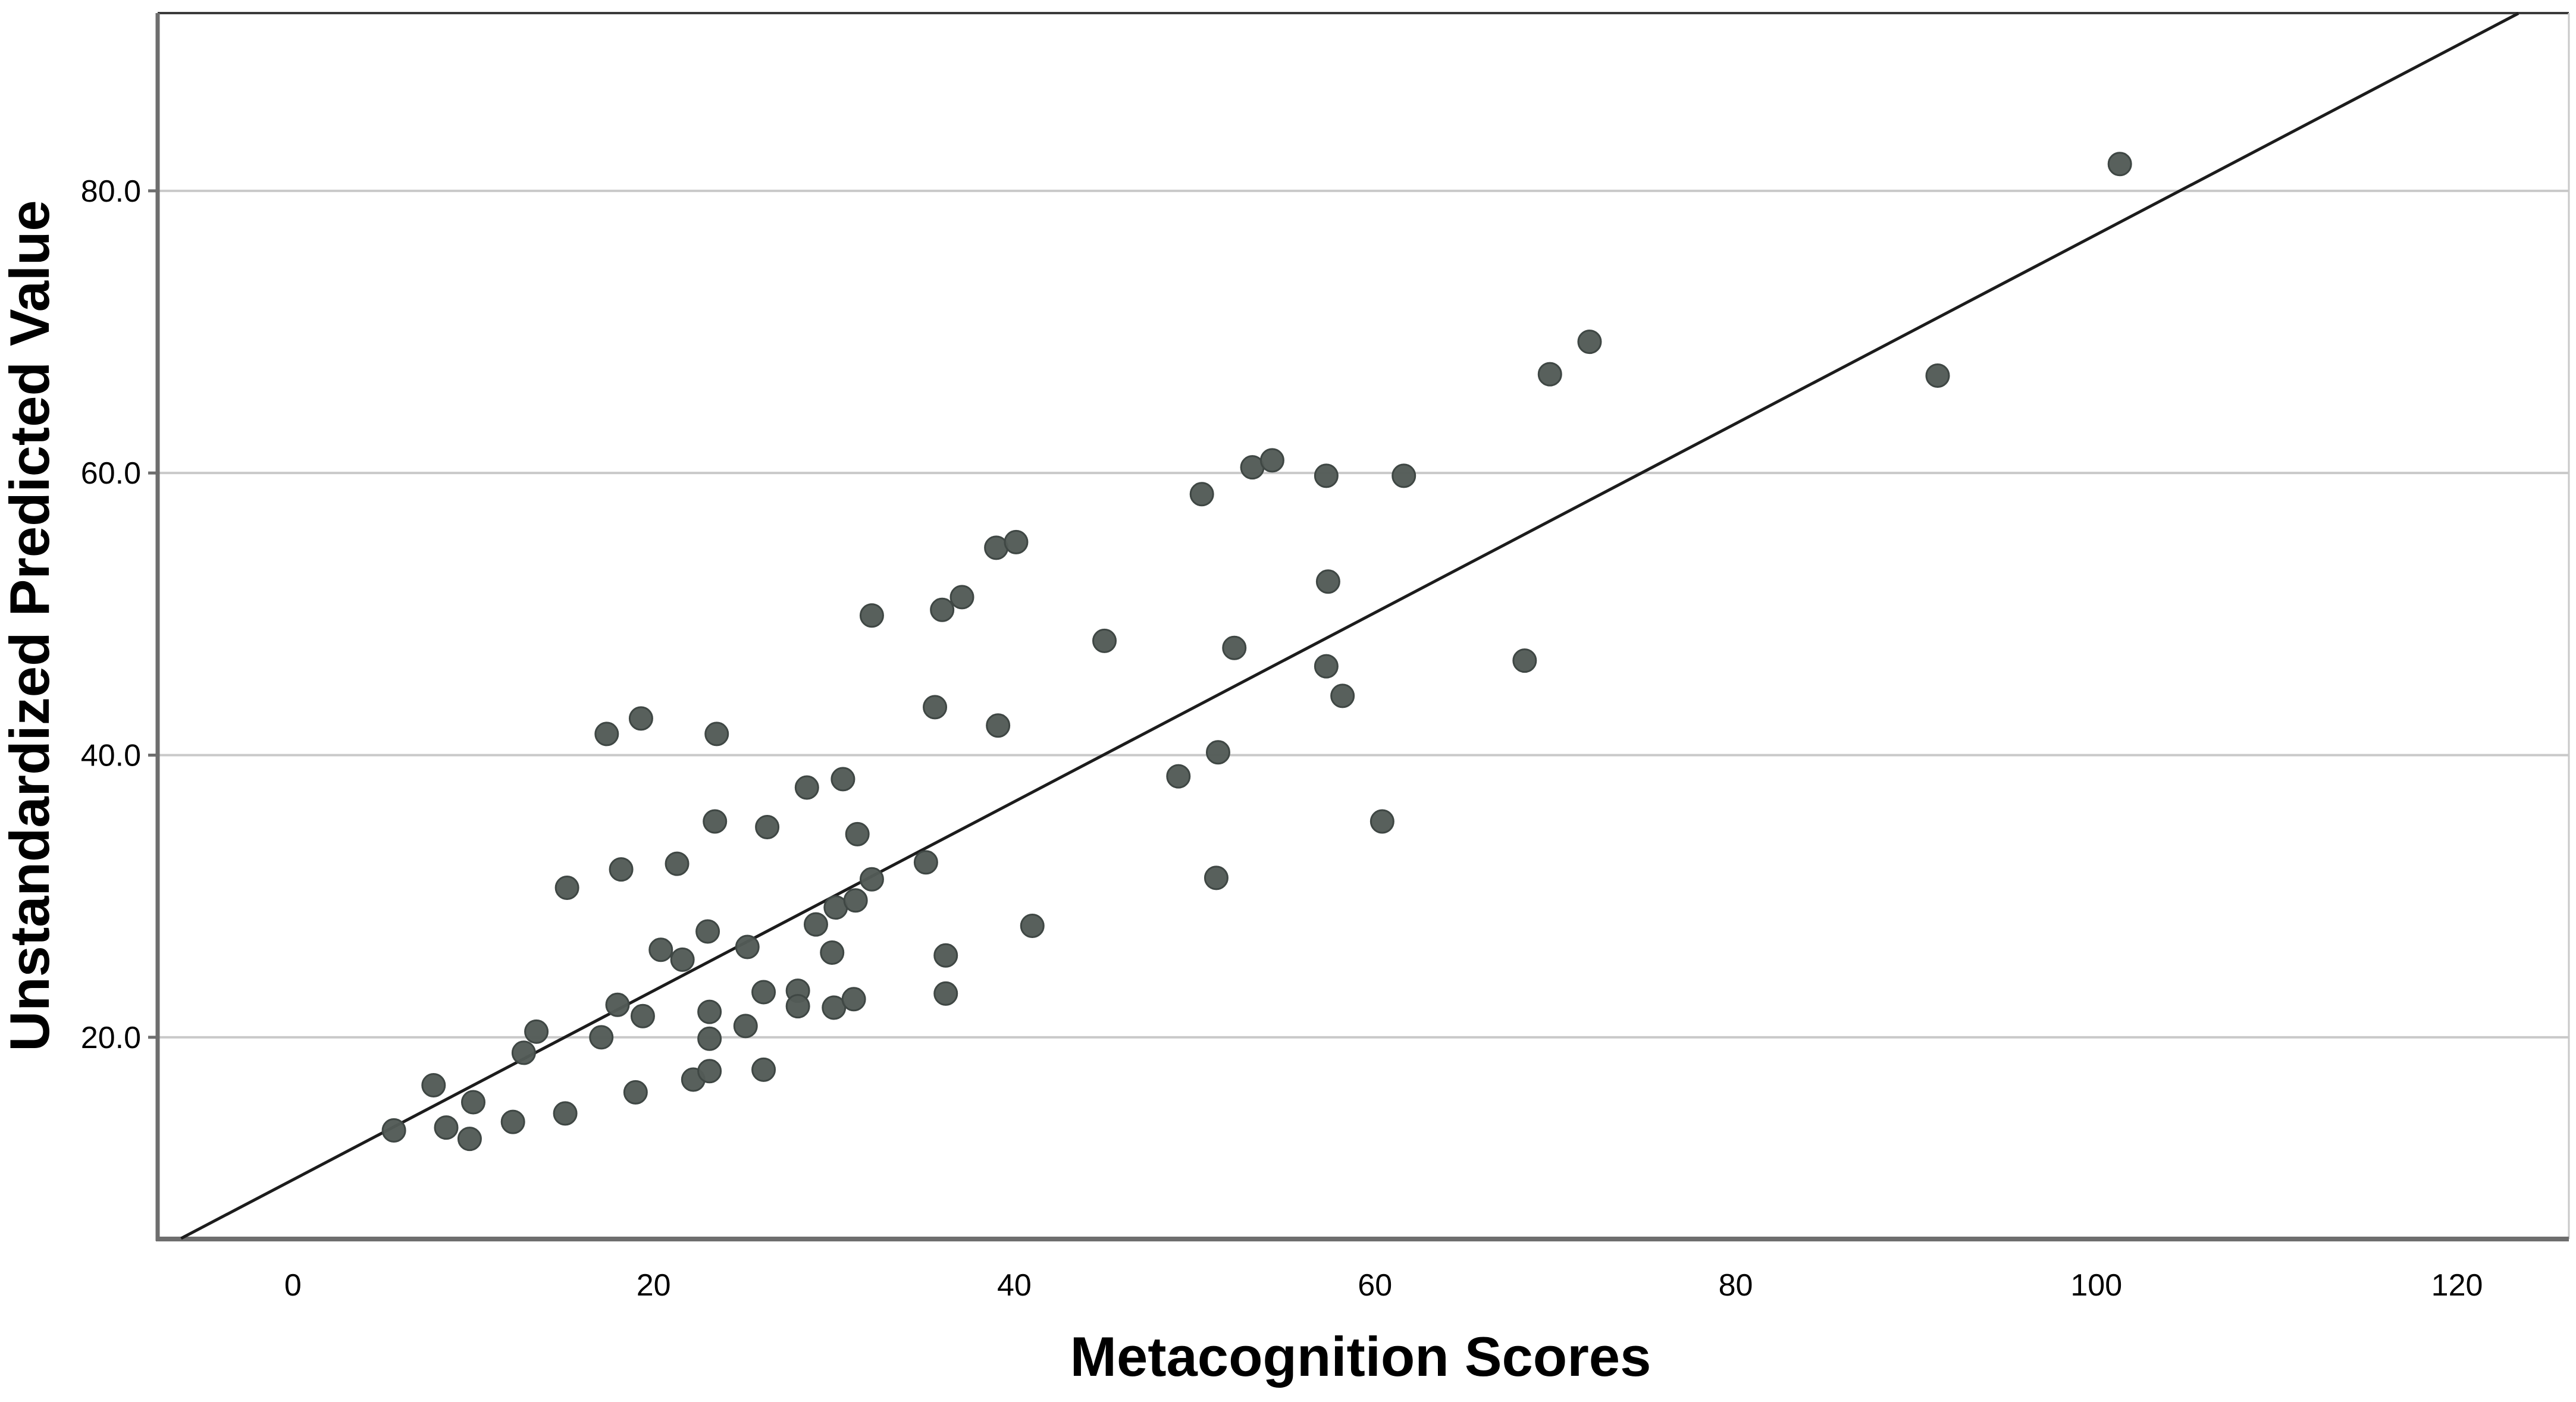 Image resolution: width=2576 pixels, height=1402 pixels. I want to click on y-tick-label-20.0: 20.0, so click(111, 1038).